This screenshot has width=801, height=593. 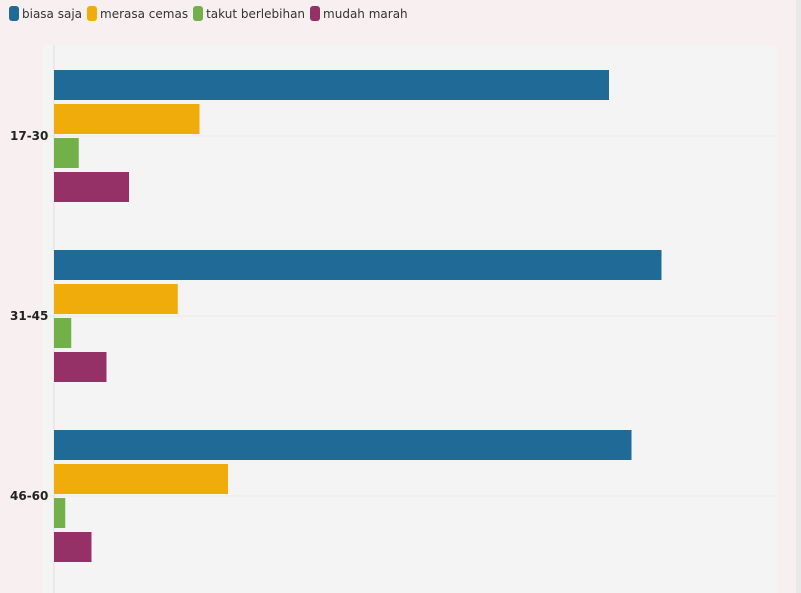 I want to click on legend-item-takut-berlebihan: takut berlebihan, so click(x=249, y=13).